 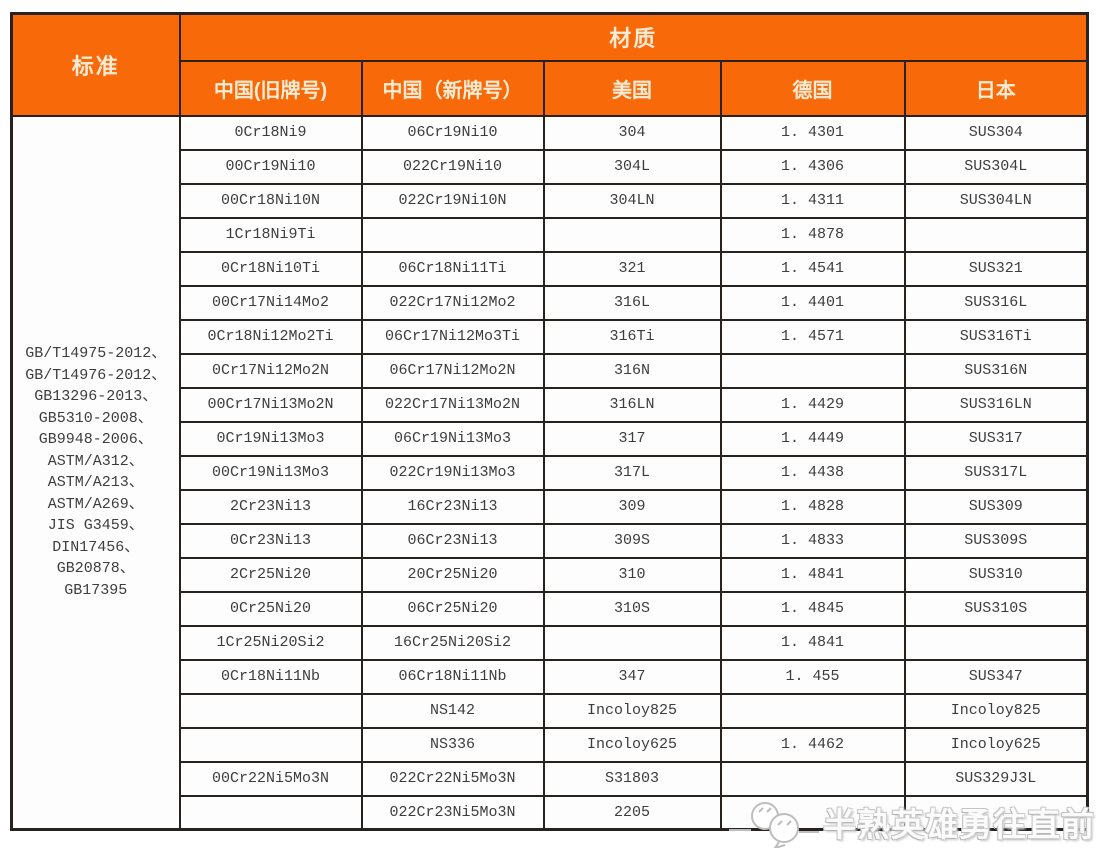 What do you see at coordinates (95, 64) in the screenshot?
I see `standard-column-header: 标准` at bounding box center [95, 64].